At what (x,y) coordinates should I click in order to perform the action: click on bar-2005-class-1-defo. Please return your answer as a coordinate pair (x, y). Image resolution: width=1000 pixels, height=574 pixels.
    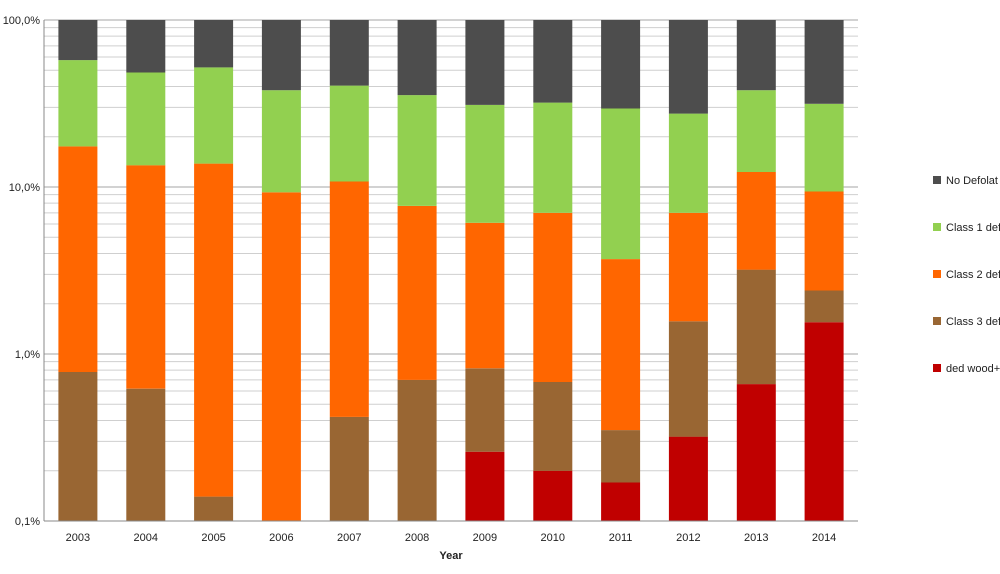
    Looking at the image, I should click on (214, 115).